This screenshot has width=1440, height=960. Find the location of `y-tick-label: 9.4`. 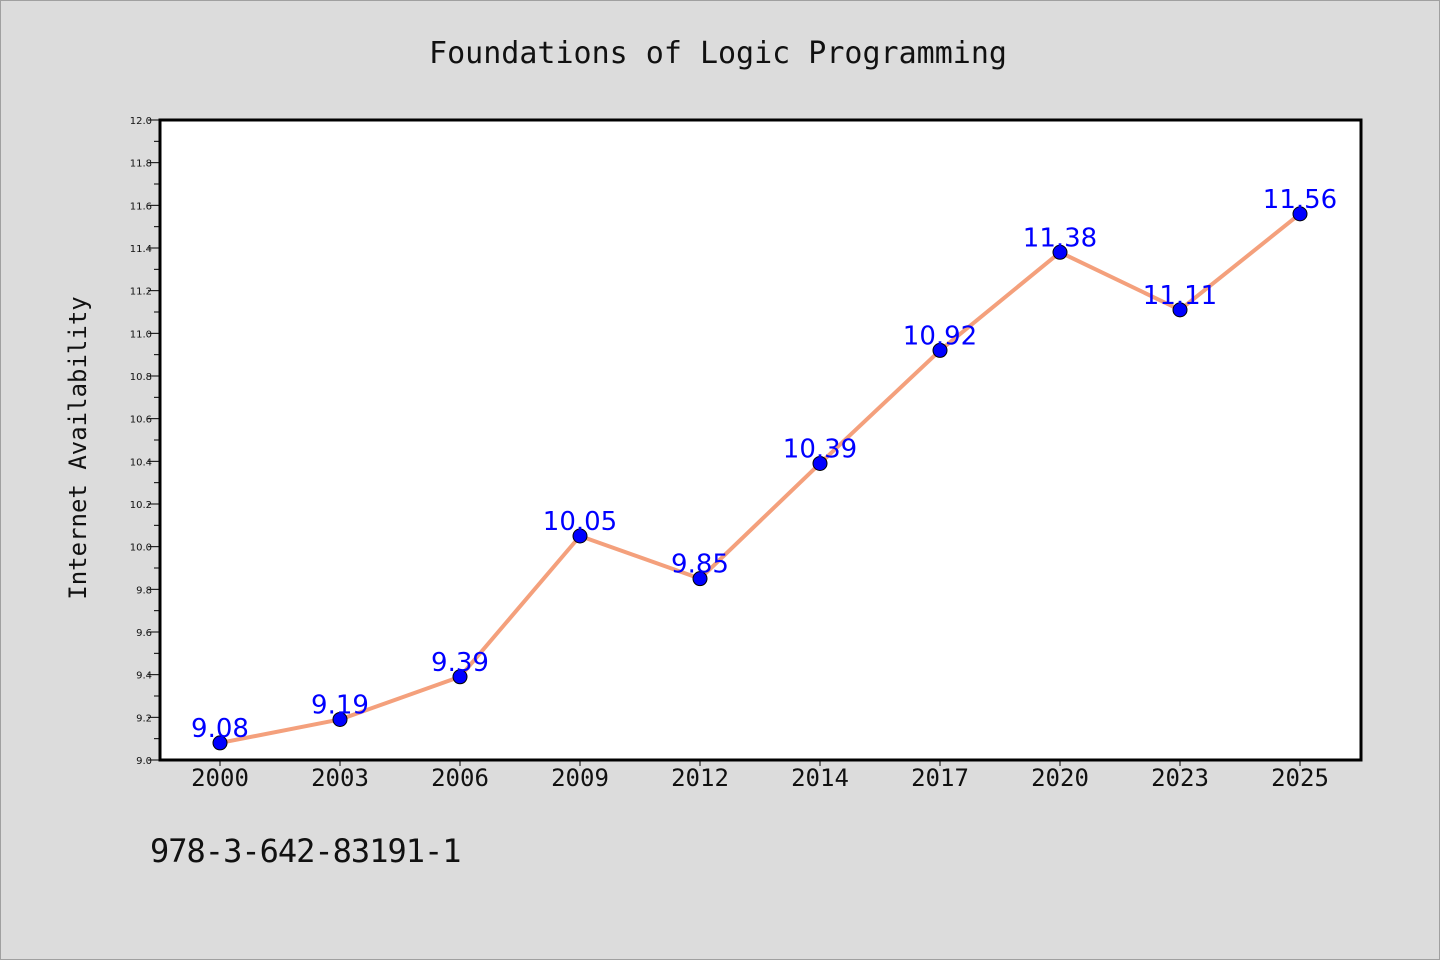

y-tick-label: 9.4 is located at coordinates (144, 676).